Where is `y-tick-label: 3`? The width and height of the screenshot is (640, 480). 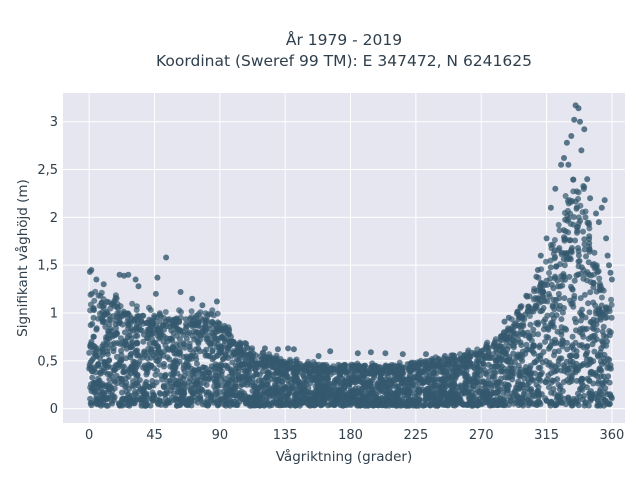 y-tick-label: 3 is located at coordinates (54, 122).